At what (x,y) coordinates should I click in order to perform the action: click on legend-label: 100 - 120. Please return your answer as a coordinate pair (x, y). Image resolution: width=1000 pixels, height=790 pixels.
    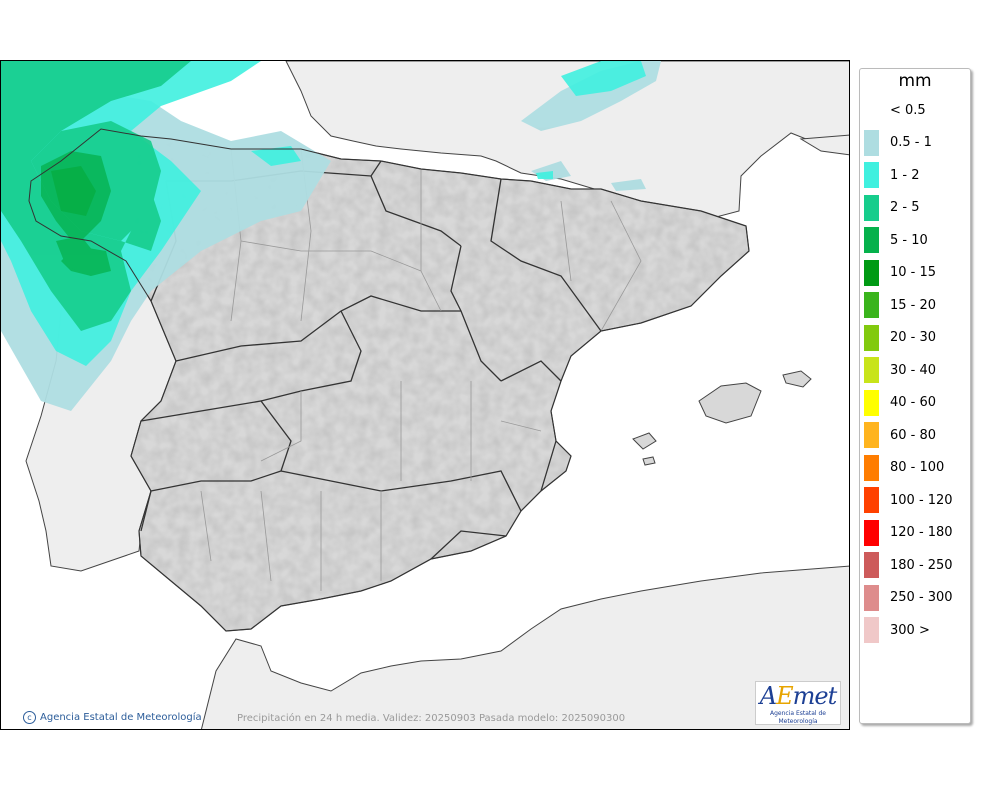
    Looking at the image, I should click on (921, 500).